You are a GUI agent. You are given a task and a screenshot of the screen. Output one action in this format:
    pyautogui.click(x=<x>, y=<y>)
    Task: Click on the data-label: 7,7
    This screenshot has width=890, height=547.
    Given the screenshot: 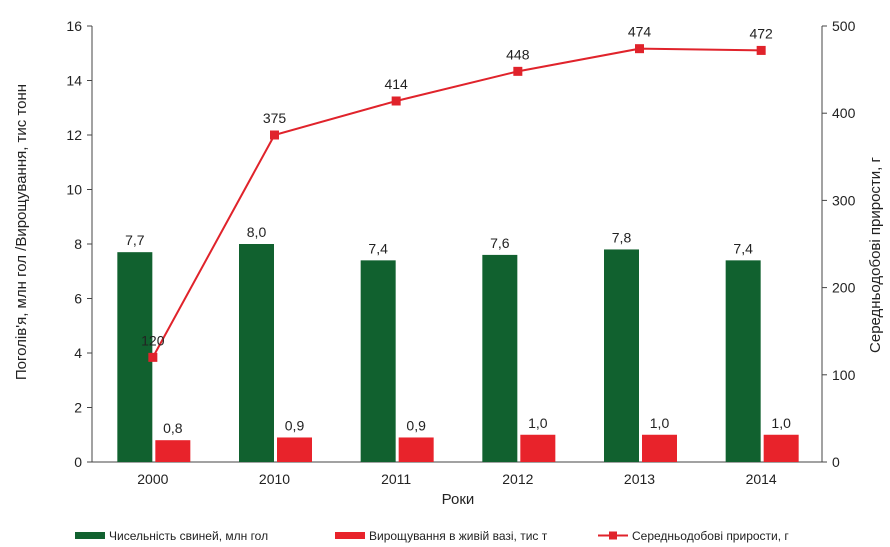 What is the action you would take?
    pyautogui.click(x=135, y=240)
    